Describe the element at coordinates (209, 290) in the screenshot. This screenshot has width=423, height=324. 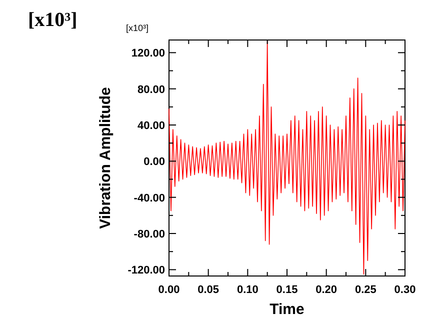
I see `x-tick-label: 0.05` at that location.